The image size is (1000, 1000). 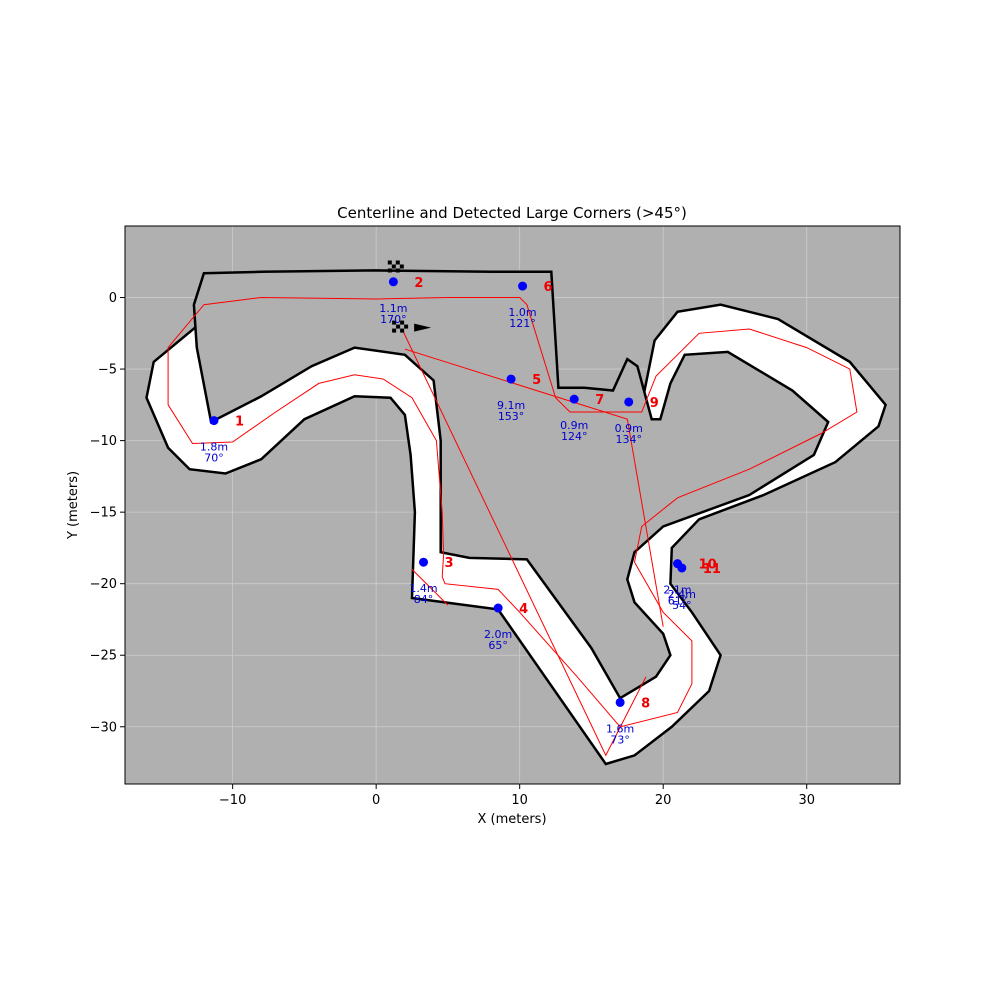 I want to click on corner-number: 6, so click(x=548, y=287).